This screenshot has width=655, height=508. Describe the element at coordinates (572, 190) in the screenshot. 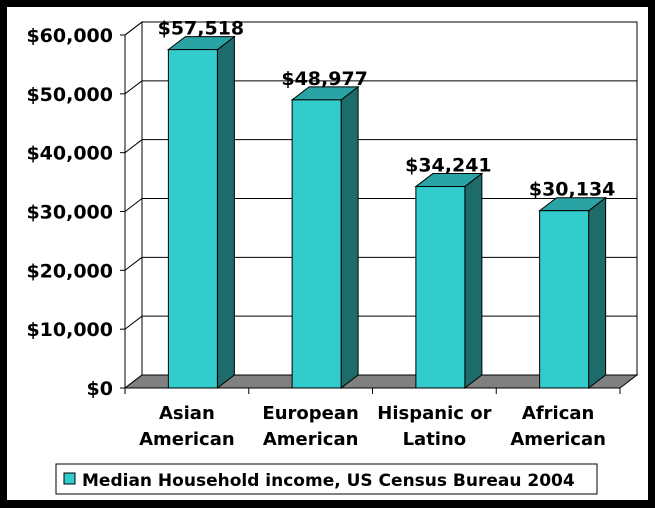

I see `data-label: $30,134` at that location.